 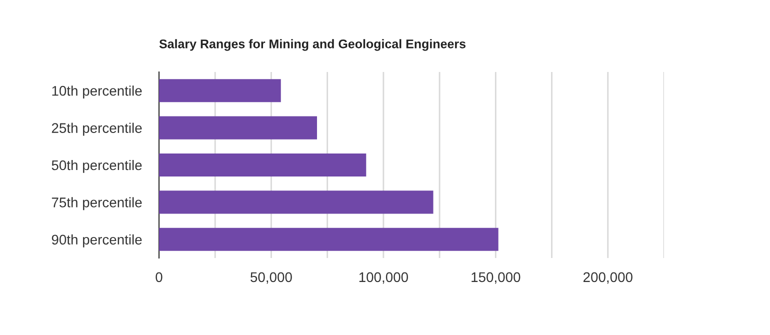 What do you see at coordinates (97, 166) in the screenshot?
I see `y-tick-label: 50th percentile` at bounding box center [97, 166].